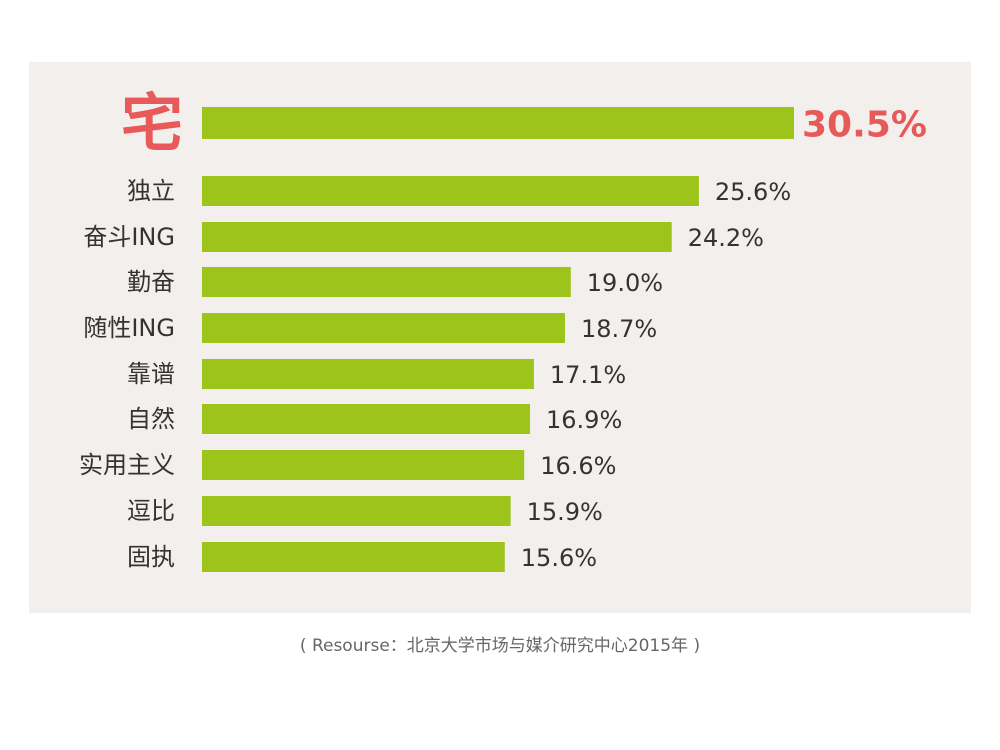 The width and height of the screenshot is (1000, 750). I want to click on category-label-5: 靠谱, so click(151, 374).